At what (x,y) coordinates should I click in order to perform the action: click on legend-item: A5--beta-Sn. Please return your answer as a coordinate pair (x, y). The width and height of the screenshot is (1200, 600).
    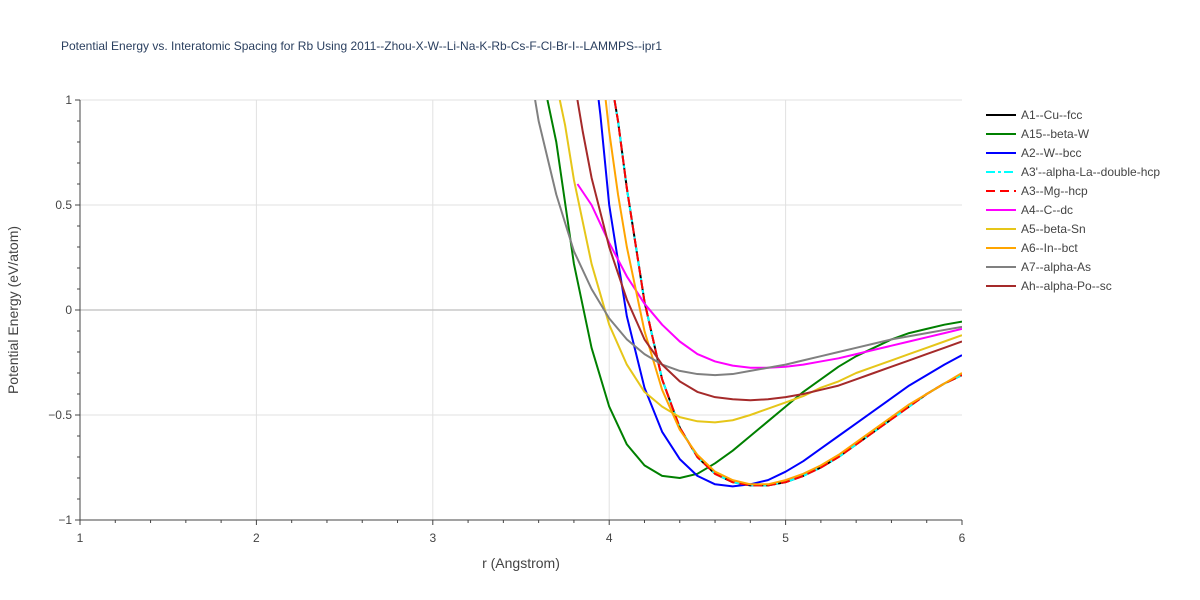
    Looking at the image, I should click on (1036, 229).